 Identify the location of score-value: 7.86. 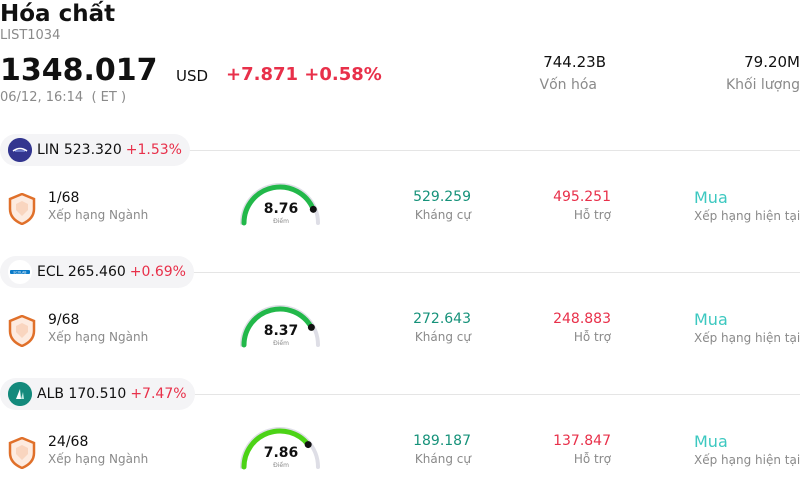
(281, 453).